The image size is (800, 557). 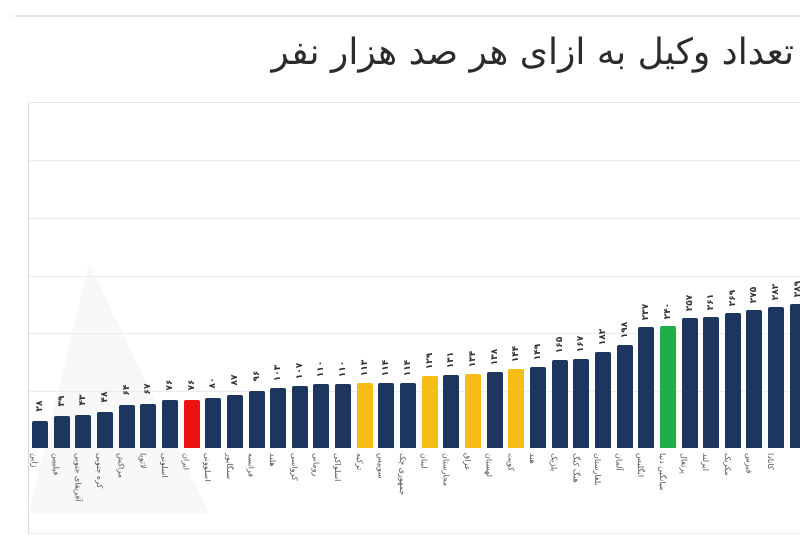 What do you see at coordinates (343, 369) in the screenshot?
I see `value-label: ۱۱۰` at bounding box center [343, 369].